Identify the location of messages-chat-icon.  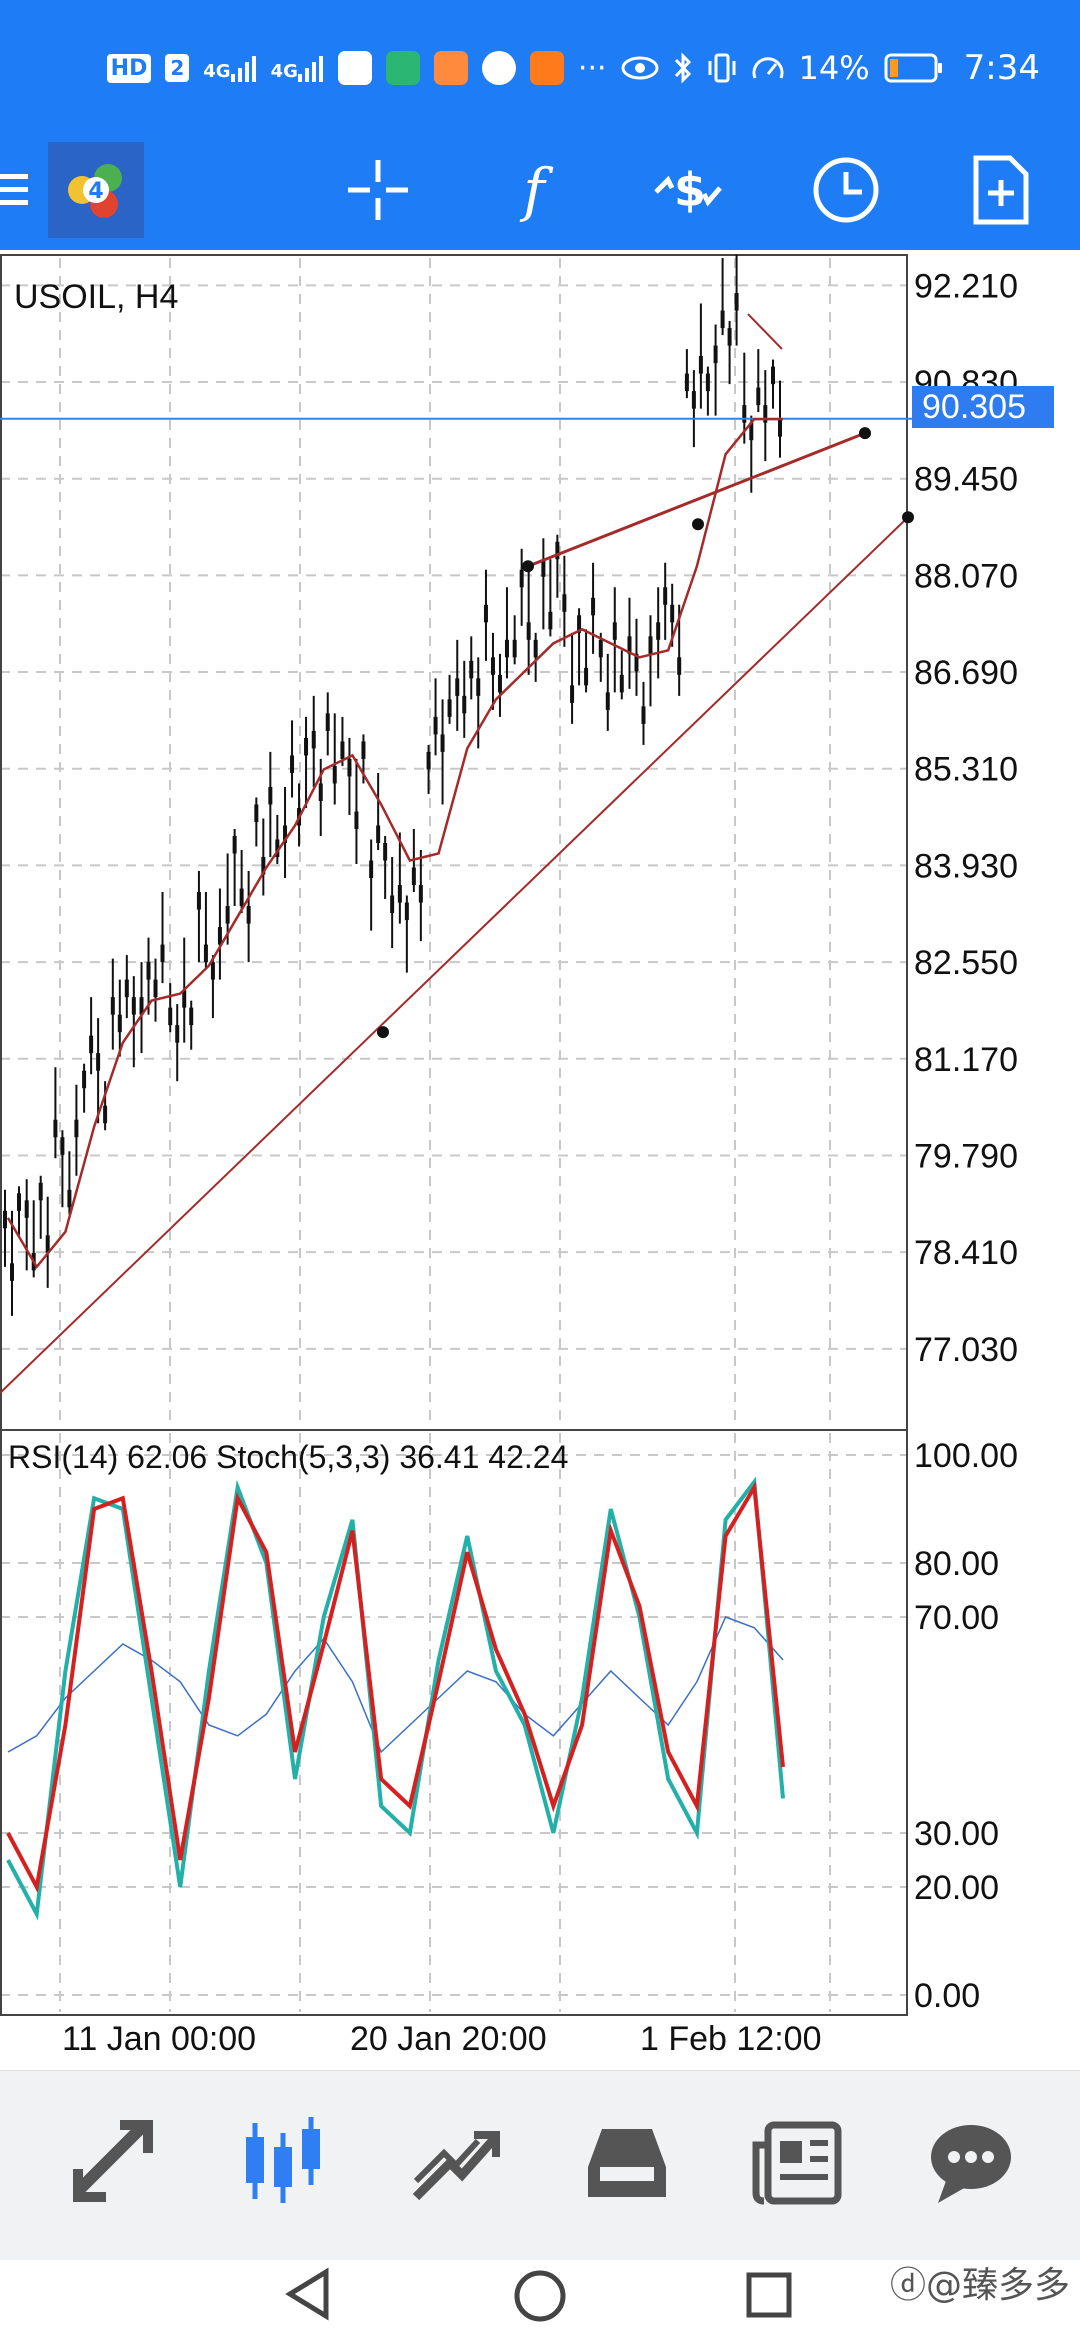
(971, 2162).